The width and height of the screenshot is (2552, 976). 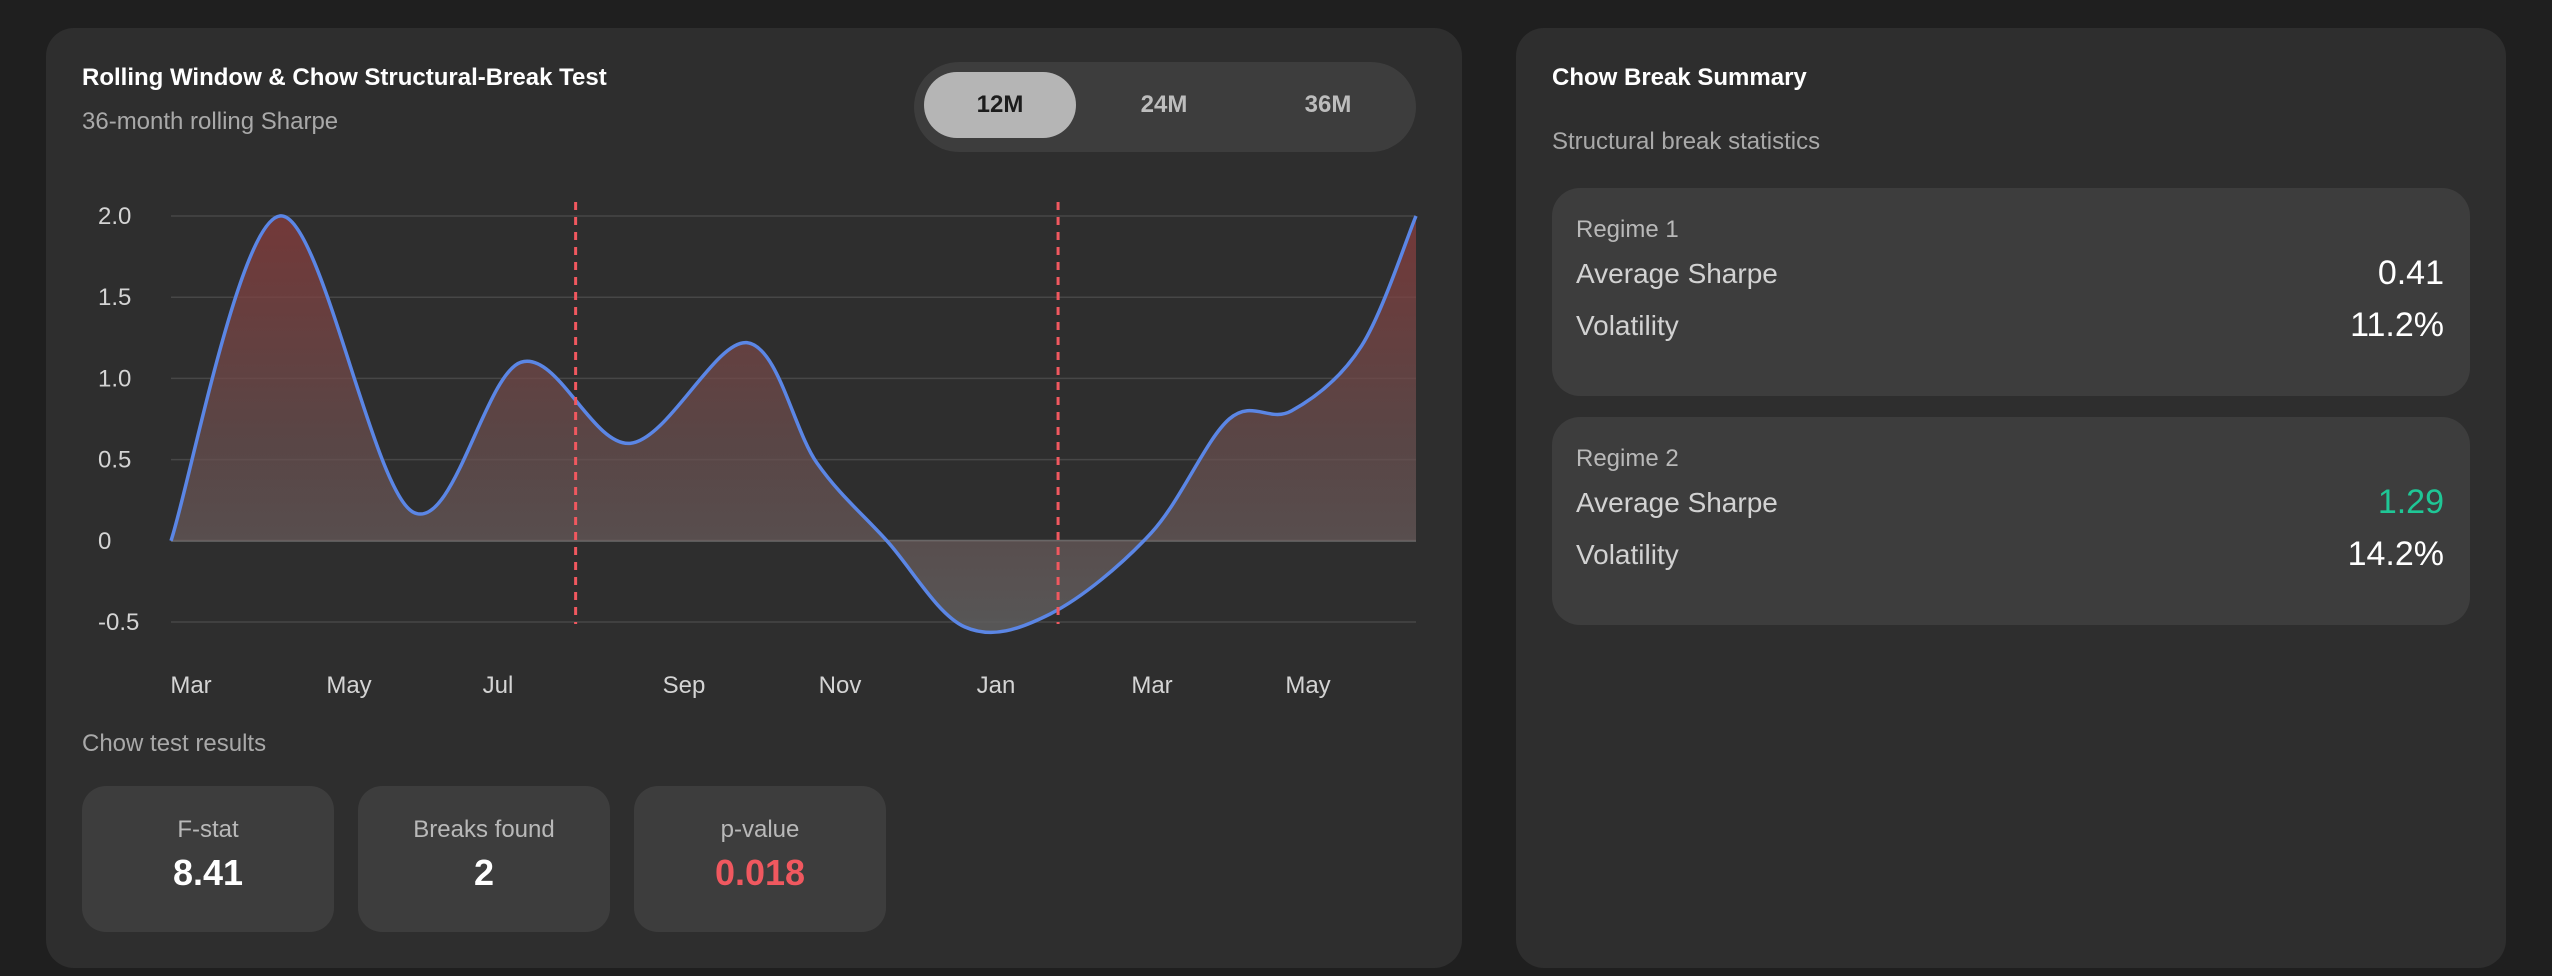 I want to click on y-tick-label: 0, so click(x=104, y=541).